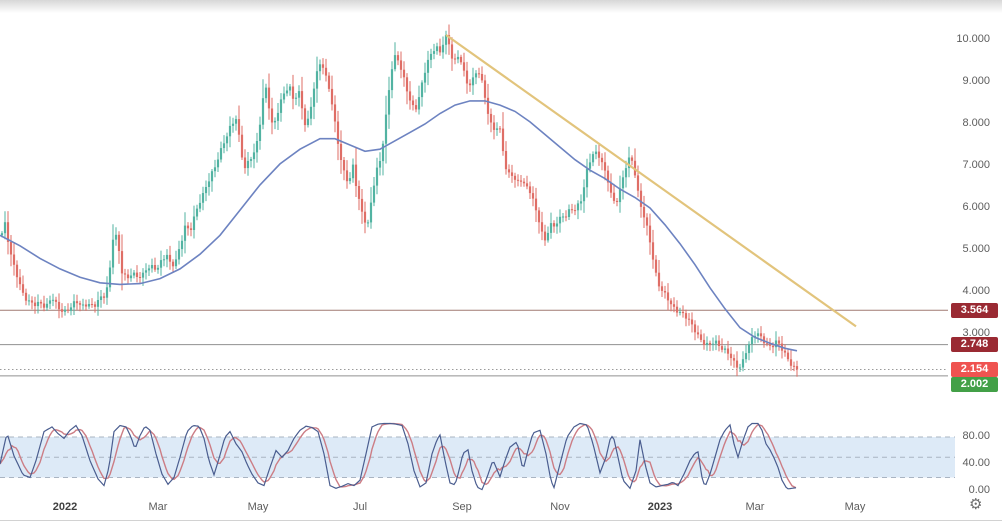  I want to click on top-gradient-strip, so click(501, 6).